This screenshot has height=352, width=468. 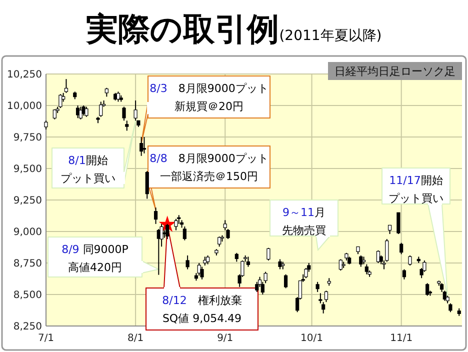 What do you see at coordinates (88, 169) in the screenshot?
I see `annotation: 8/1開始プット買い` at bounding box center [88, 169].